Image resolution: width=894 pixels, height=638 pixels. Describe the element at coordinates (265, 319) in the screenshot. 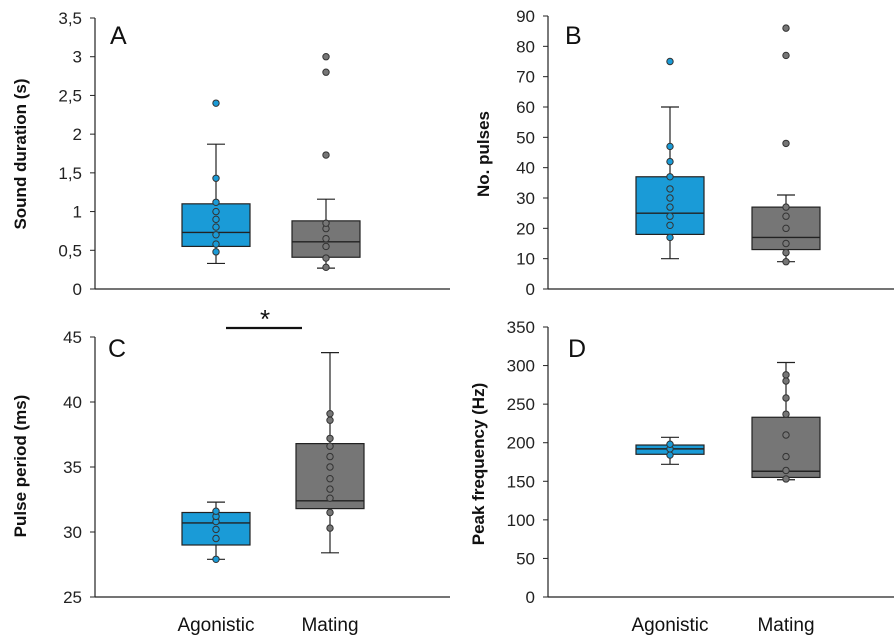

I see `significance-star: *` at that location.